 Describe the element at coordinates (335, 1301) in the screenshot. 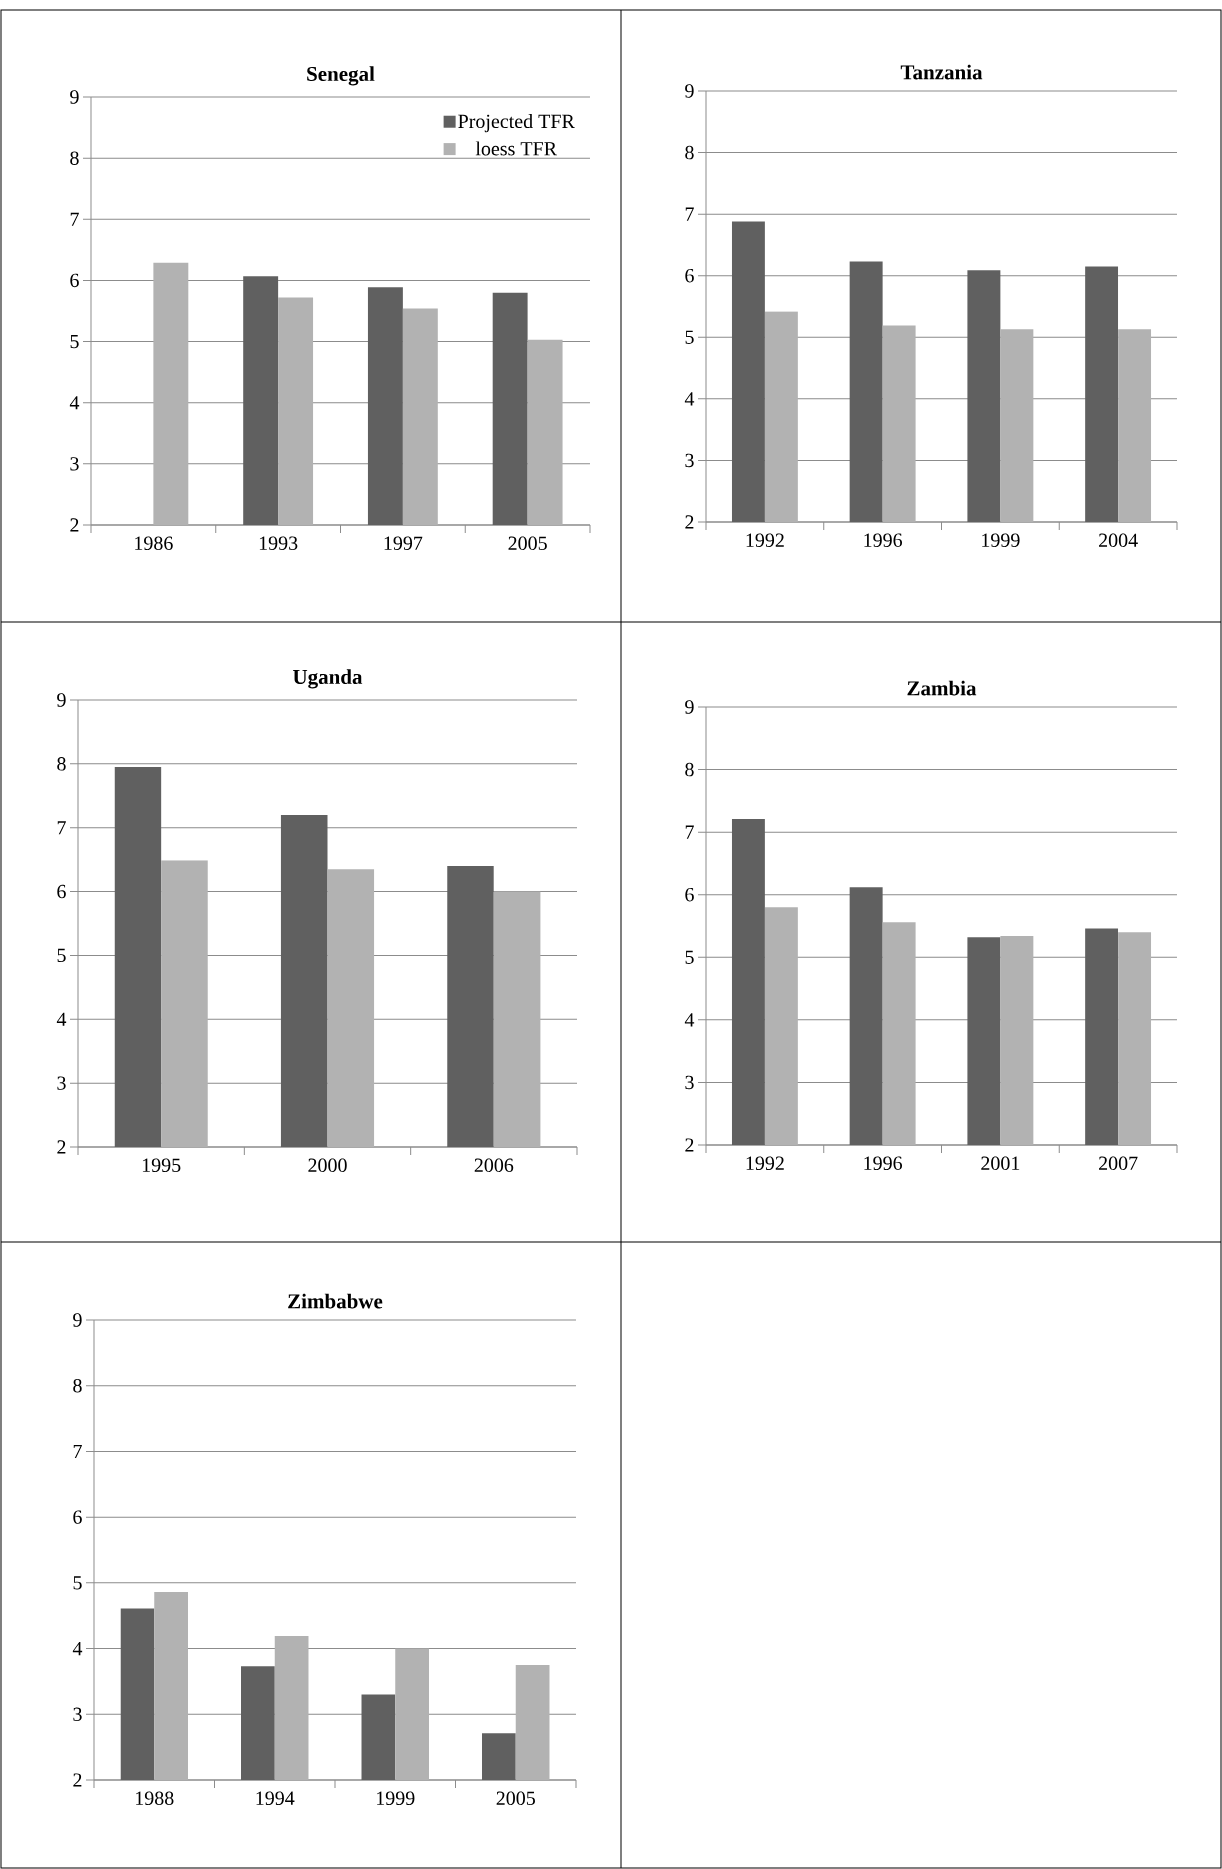

I see `chart-title: Zimbabwe` at that location.